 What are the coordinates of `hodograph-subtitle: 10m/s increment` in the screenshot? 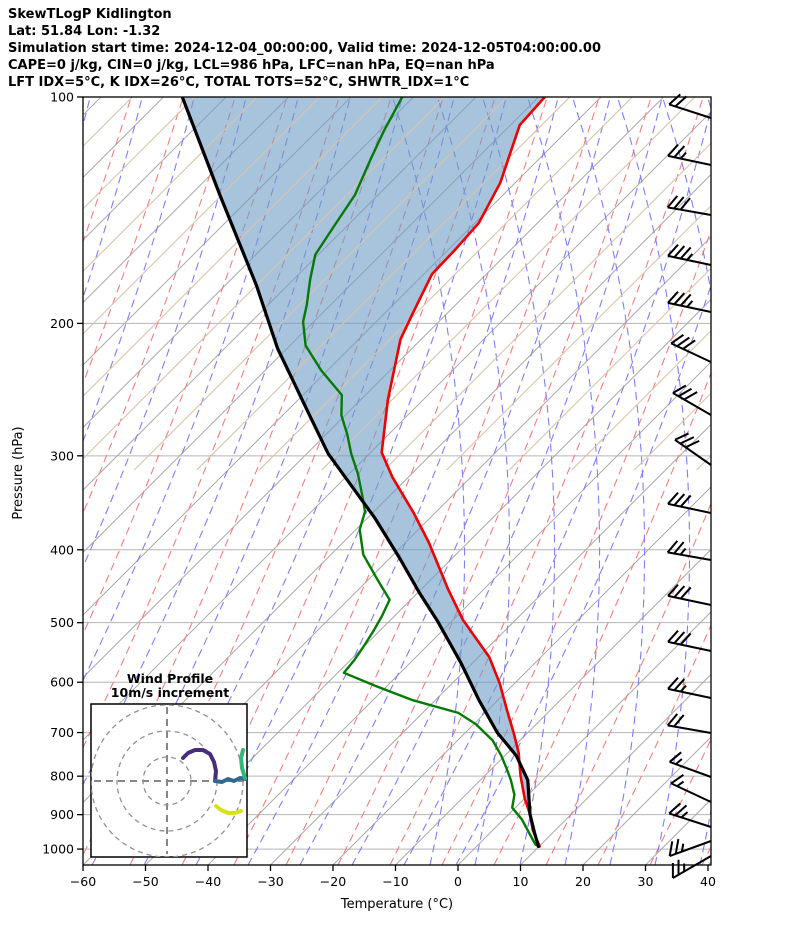 It's located at (170, 692).